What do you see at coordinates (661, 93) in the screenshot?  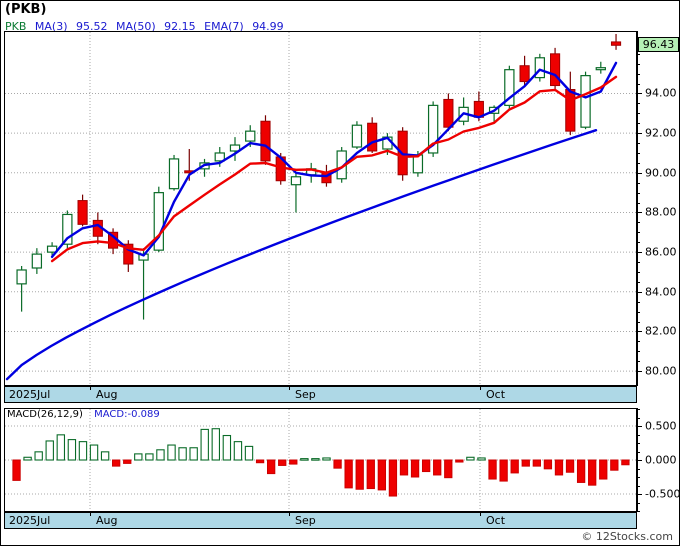 I see `price-tick-label: 94.00` at bounding box center [661, 93].